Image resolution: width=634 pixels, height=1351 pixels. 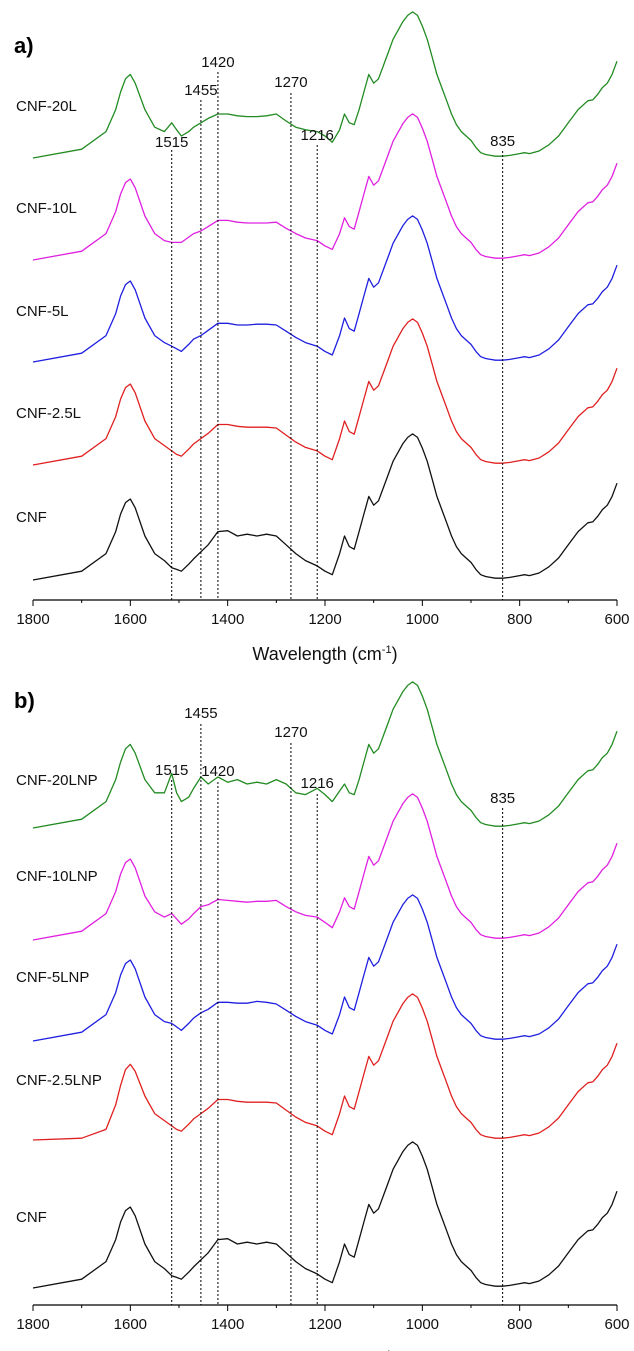 What do you see at coordinates (46, 106) in the screenshot?
I see `series-label: CNF-20L` at bounding box center [46, 106].